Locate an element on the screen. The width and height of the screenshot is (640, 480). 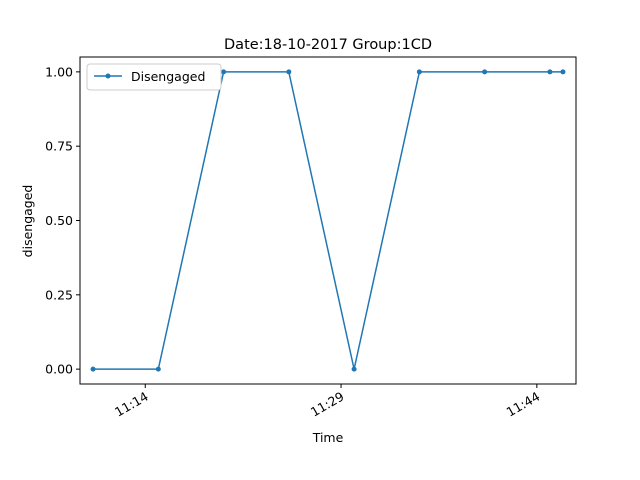
y-axis: 0.00 0.25 0.50 0.75 1.00 is located at coordinates (62, 220).